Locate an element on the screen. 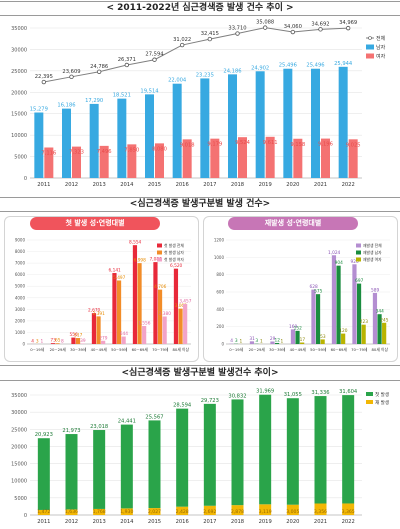 This screenshot has height=529, width=400. legend-label: 재발생 남자 is located at coordinates (372, 252).